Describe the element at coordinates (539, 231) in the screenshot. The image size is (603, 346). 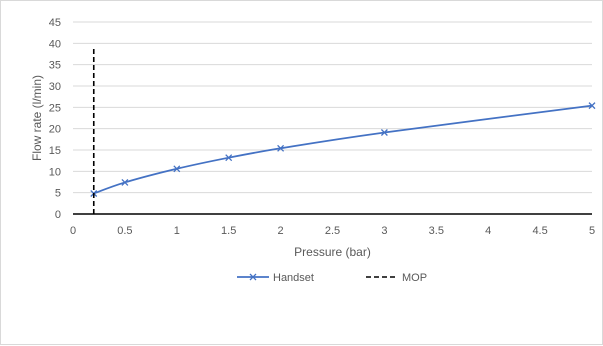
I see `x-tick-label-9: 4.5` at that location.